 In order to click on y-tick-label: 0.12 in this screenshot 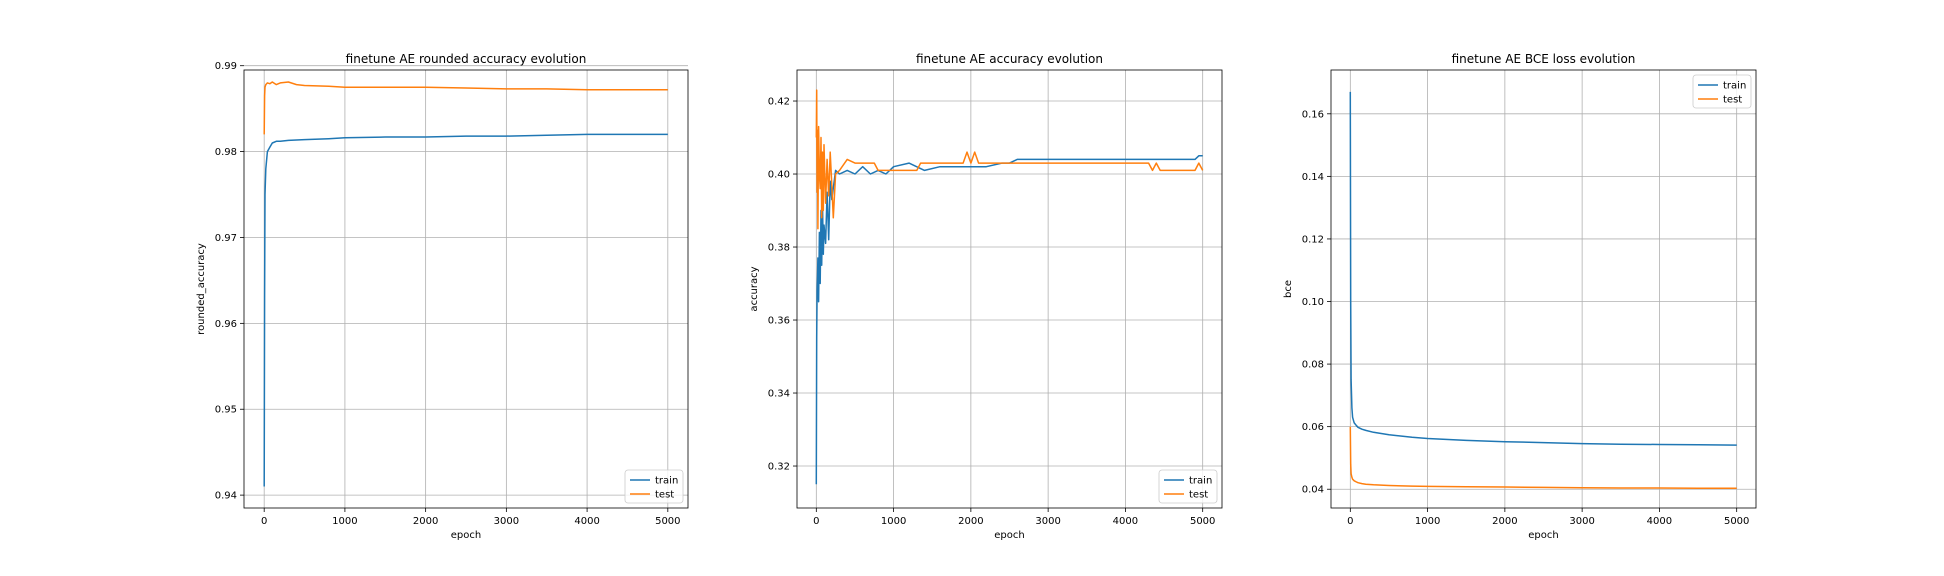, I will do `click(1313, 239)`.